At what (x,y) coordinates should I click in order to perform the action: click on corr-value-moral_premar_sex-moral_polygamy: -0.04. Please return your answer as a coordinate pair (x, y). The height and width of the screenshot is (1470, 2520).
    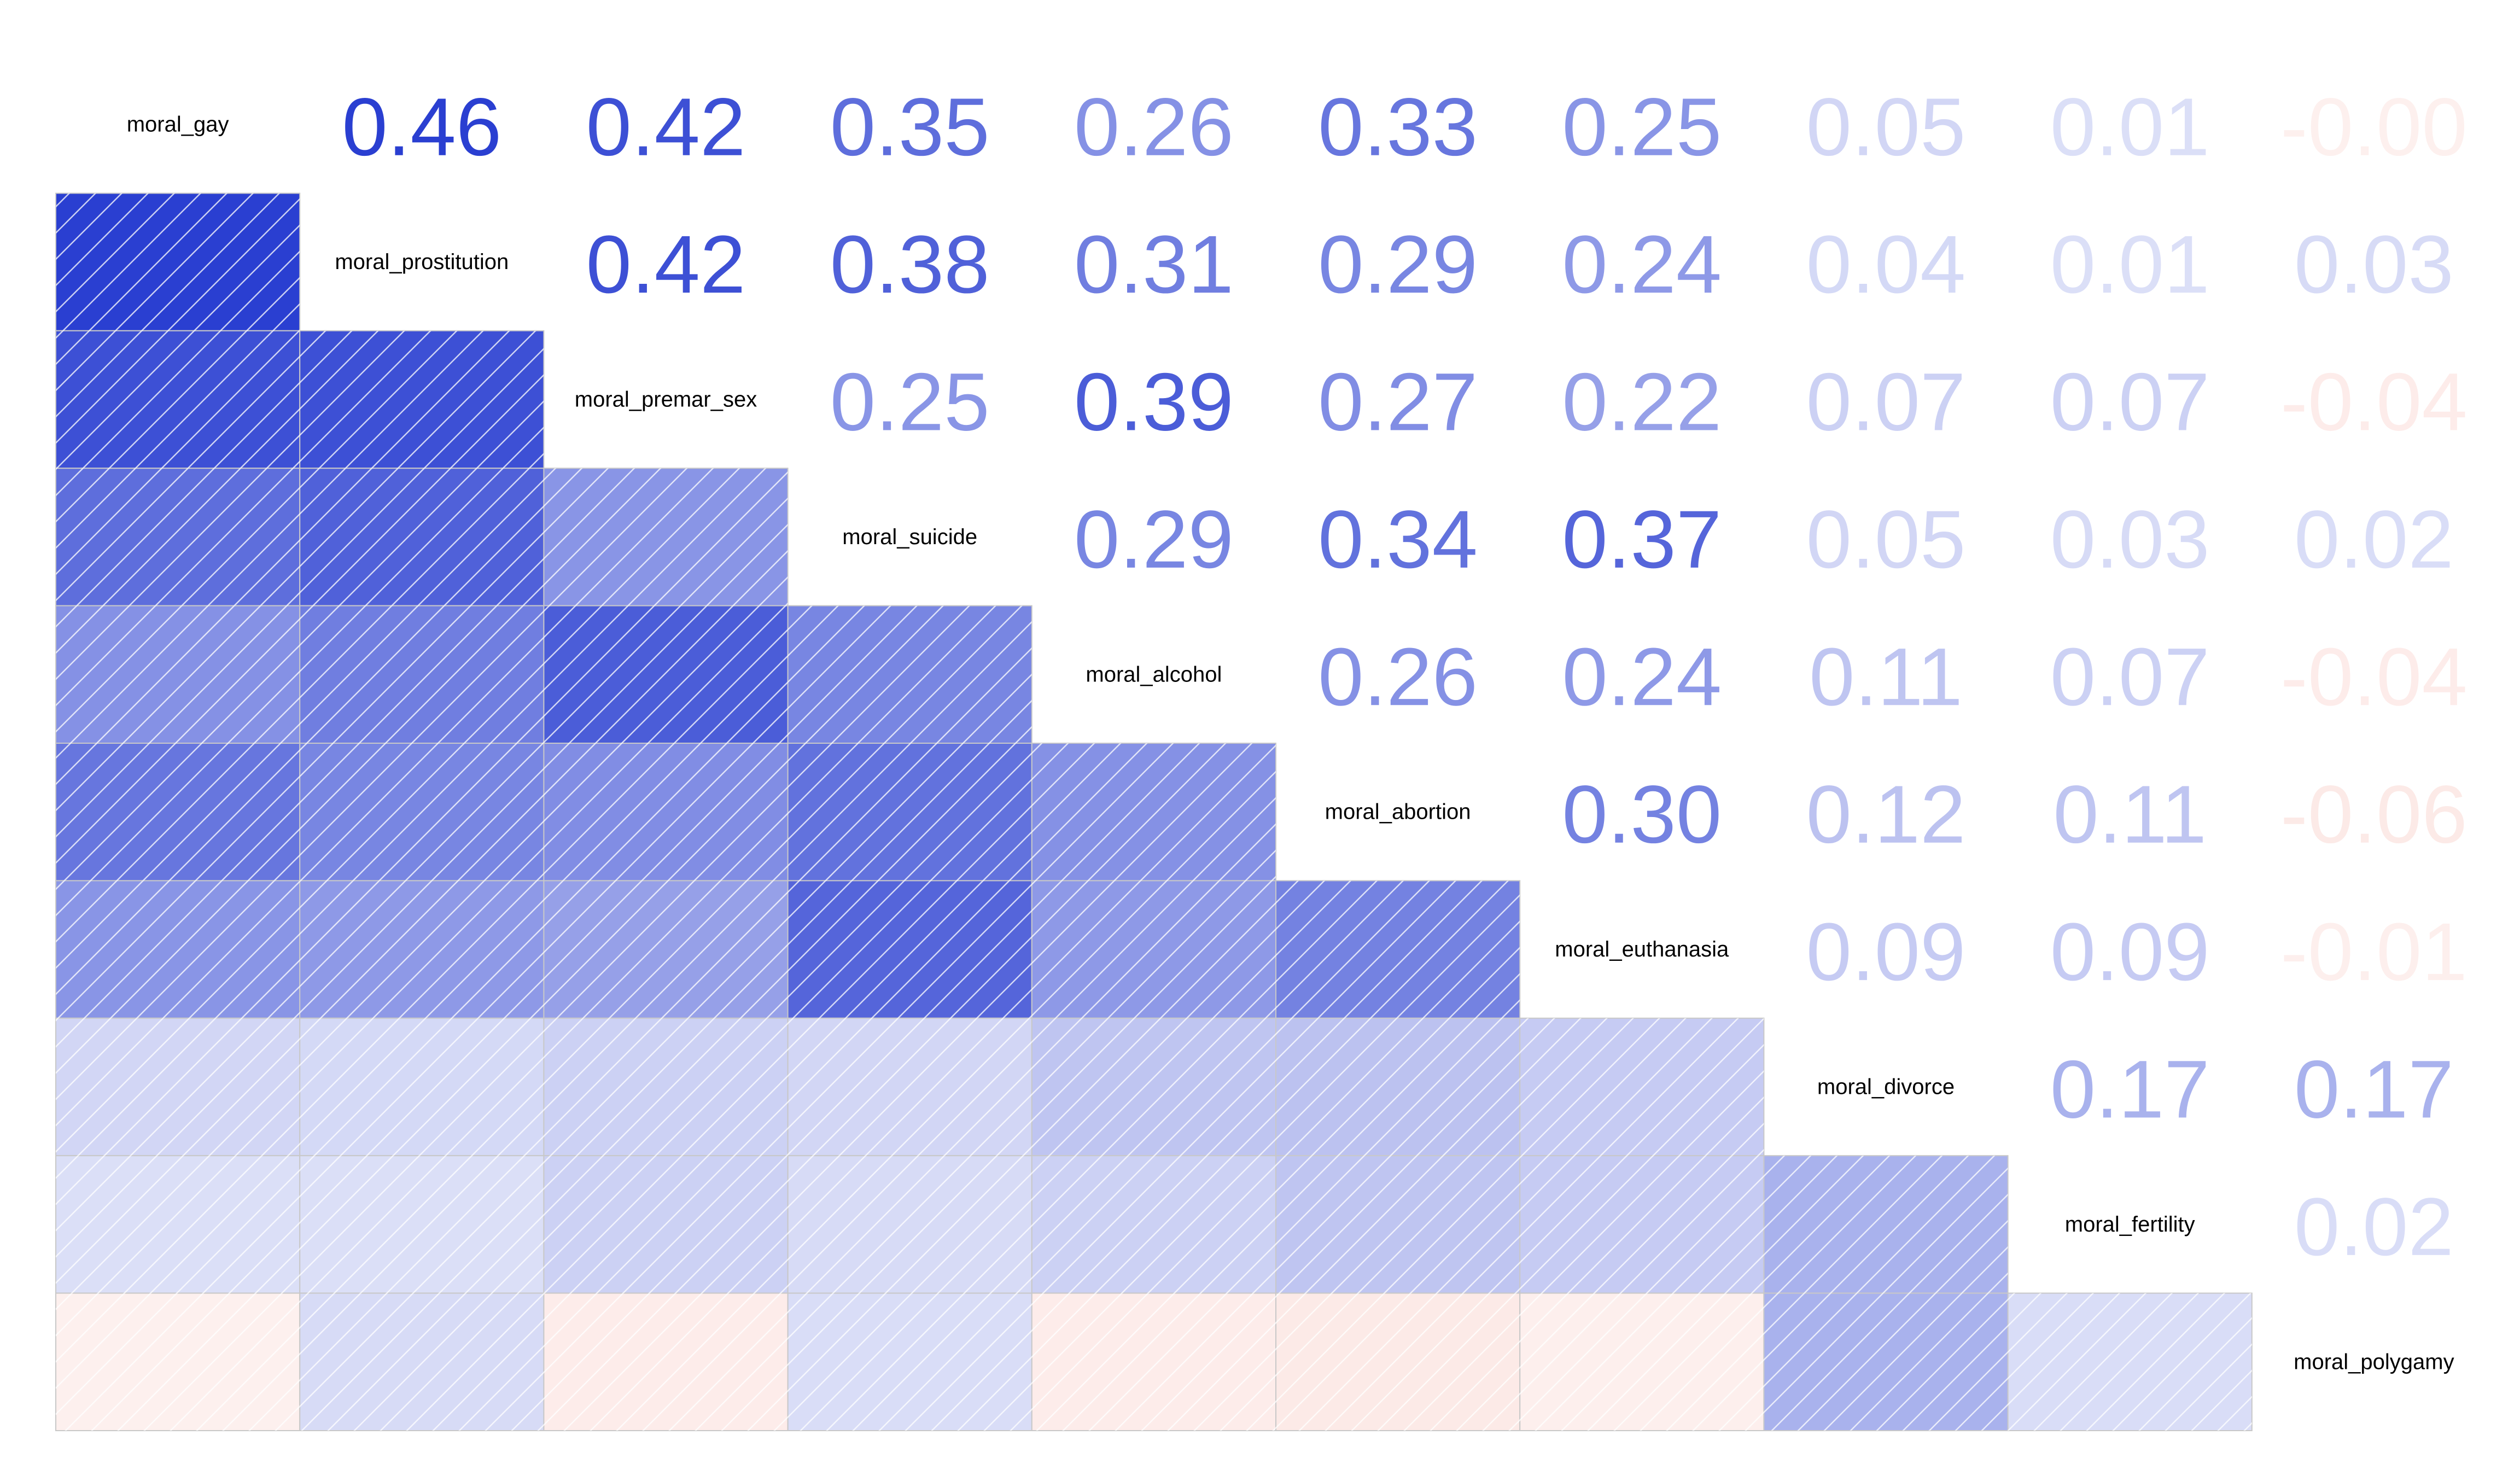
    Looking at the image, I should click on (2374, 402).